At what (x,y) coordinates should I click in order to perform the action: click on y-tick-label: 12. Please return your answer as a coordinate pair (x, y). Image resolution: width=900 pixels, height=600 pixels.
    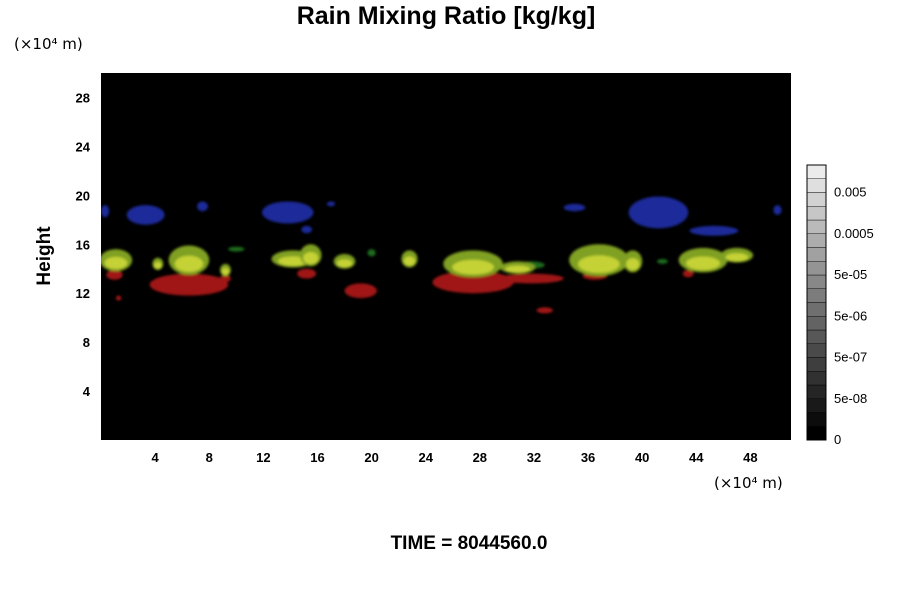
    Looking at the image, I should click on (83, 293).